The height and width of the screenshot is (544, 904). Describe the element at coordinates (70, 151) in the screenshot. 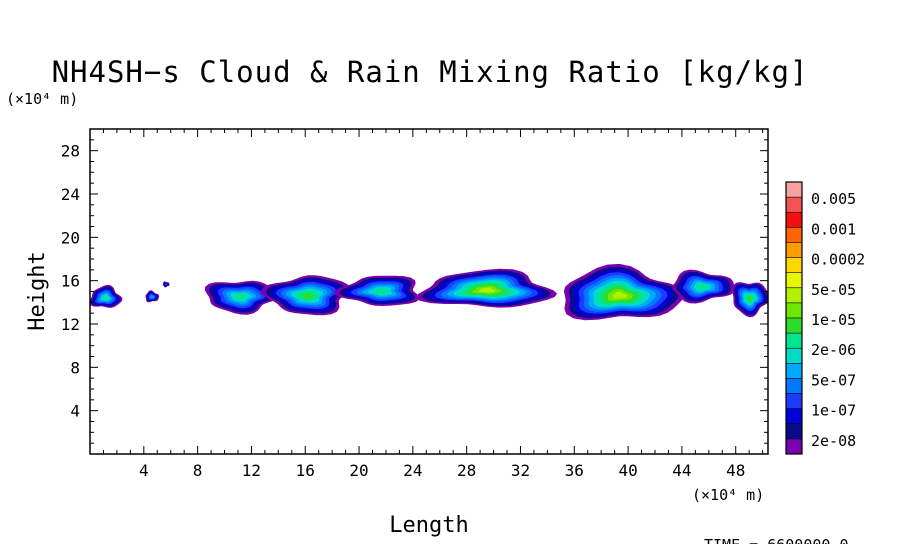

I see `y-tick-label: 28` at that location.